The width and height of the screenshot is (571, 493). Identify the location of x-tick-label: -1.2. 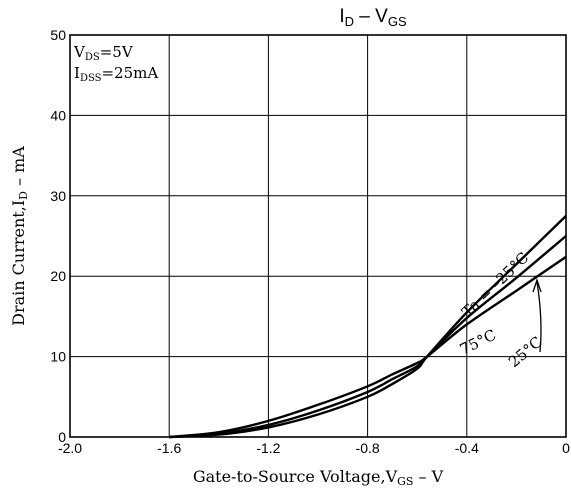
(268, 448).